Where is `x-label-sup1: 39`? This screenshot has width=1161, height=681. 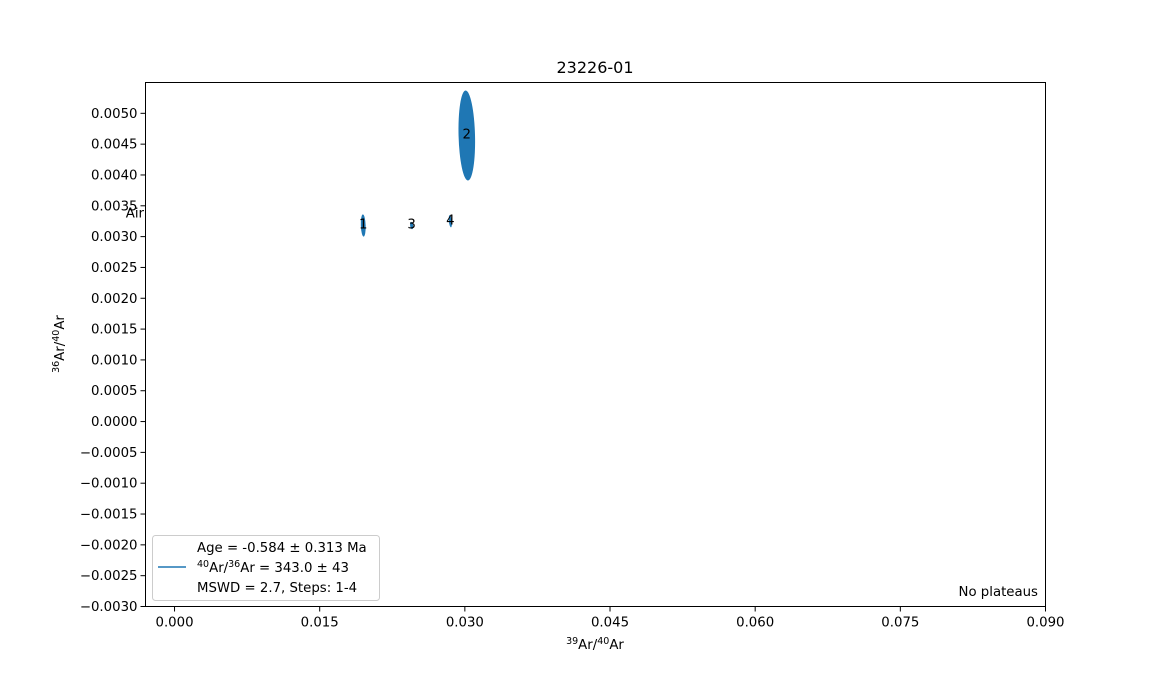 x-label-sup1: 39 is located at coordinates (572, 641).